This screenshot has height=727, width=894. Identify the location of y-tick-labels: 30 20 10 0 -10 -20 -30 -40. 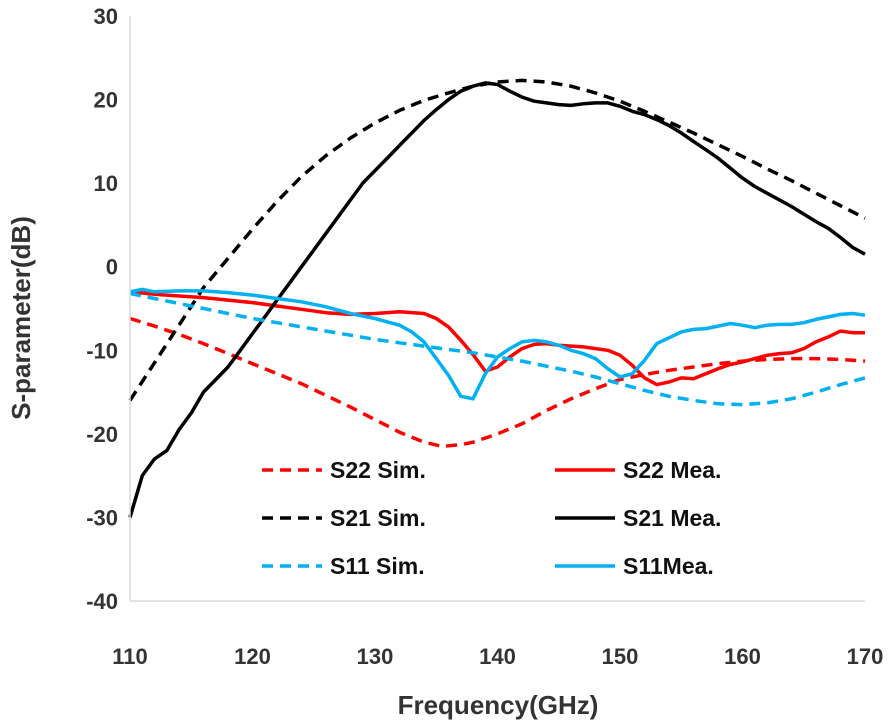
(102, 309).